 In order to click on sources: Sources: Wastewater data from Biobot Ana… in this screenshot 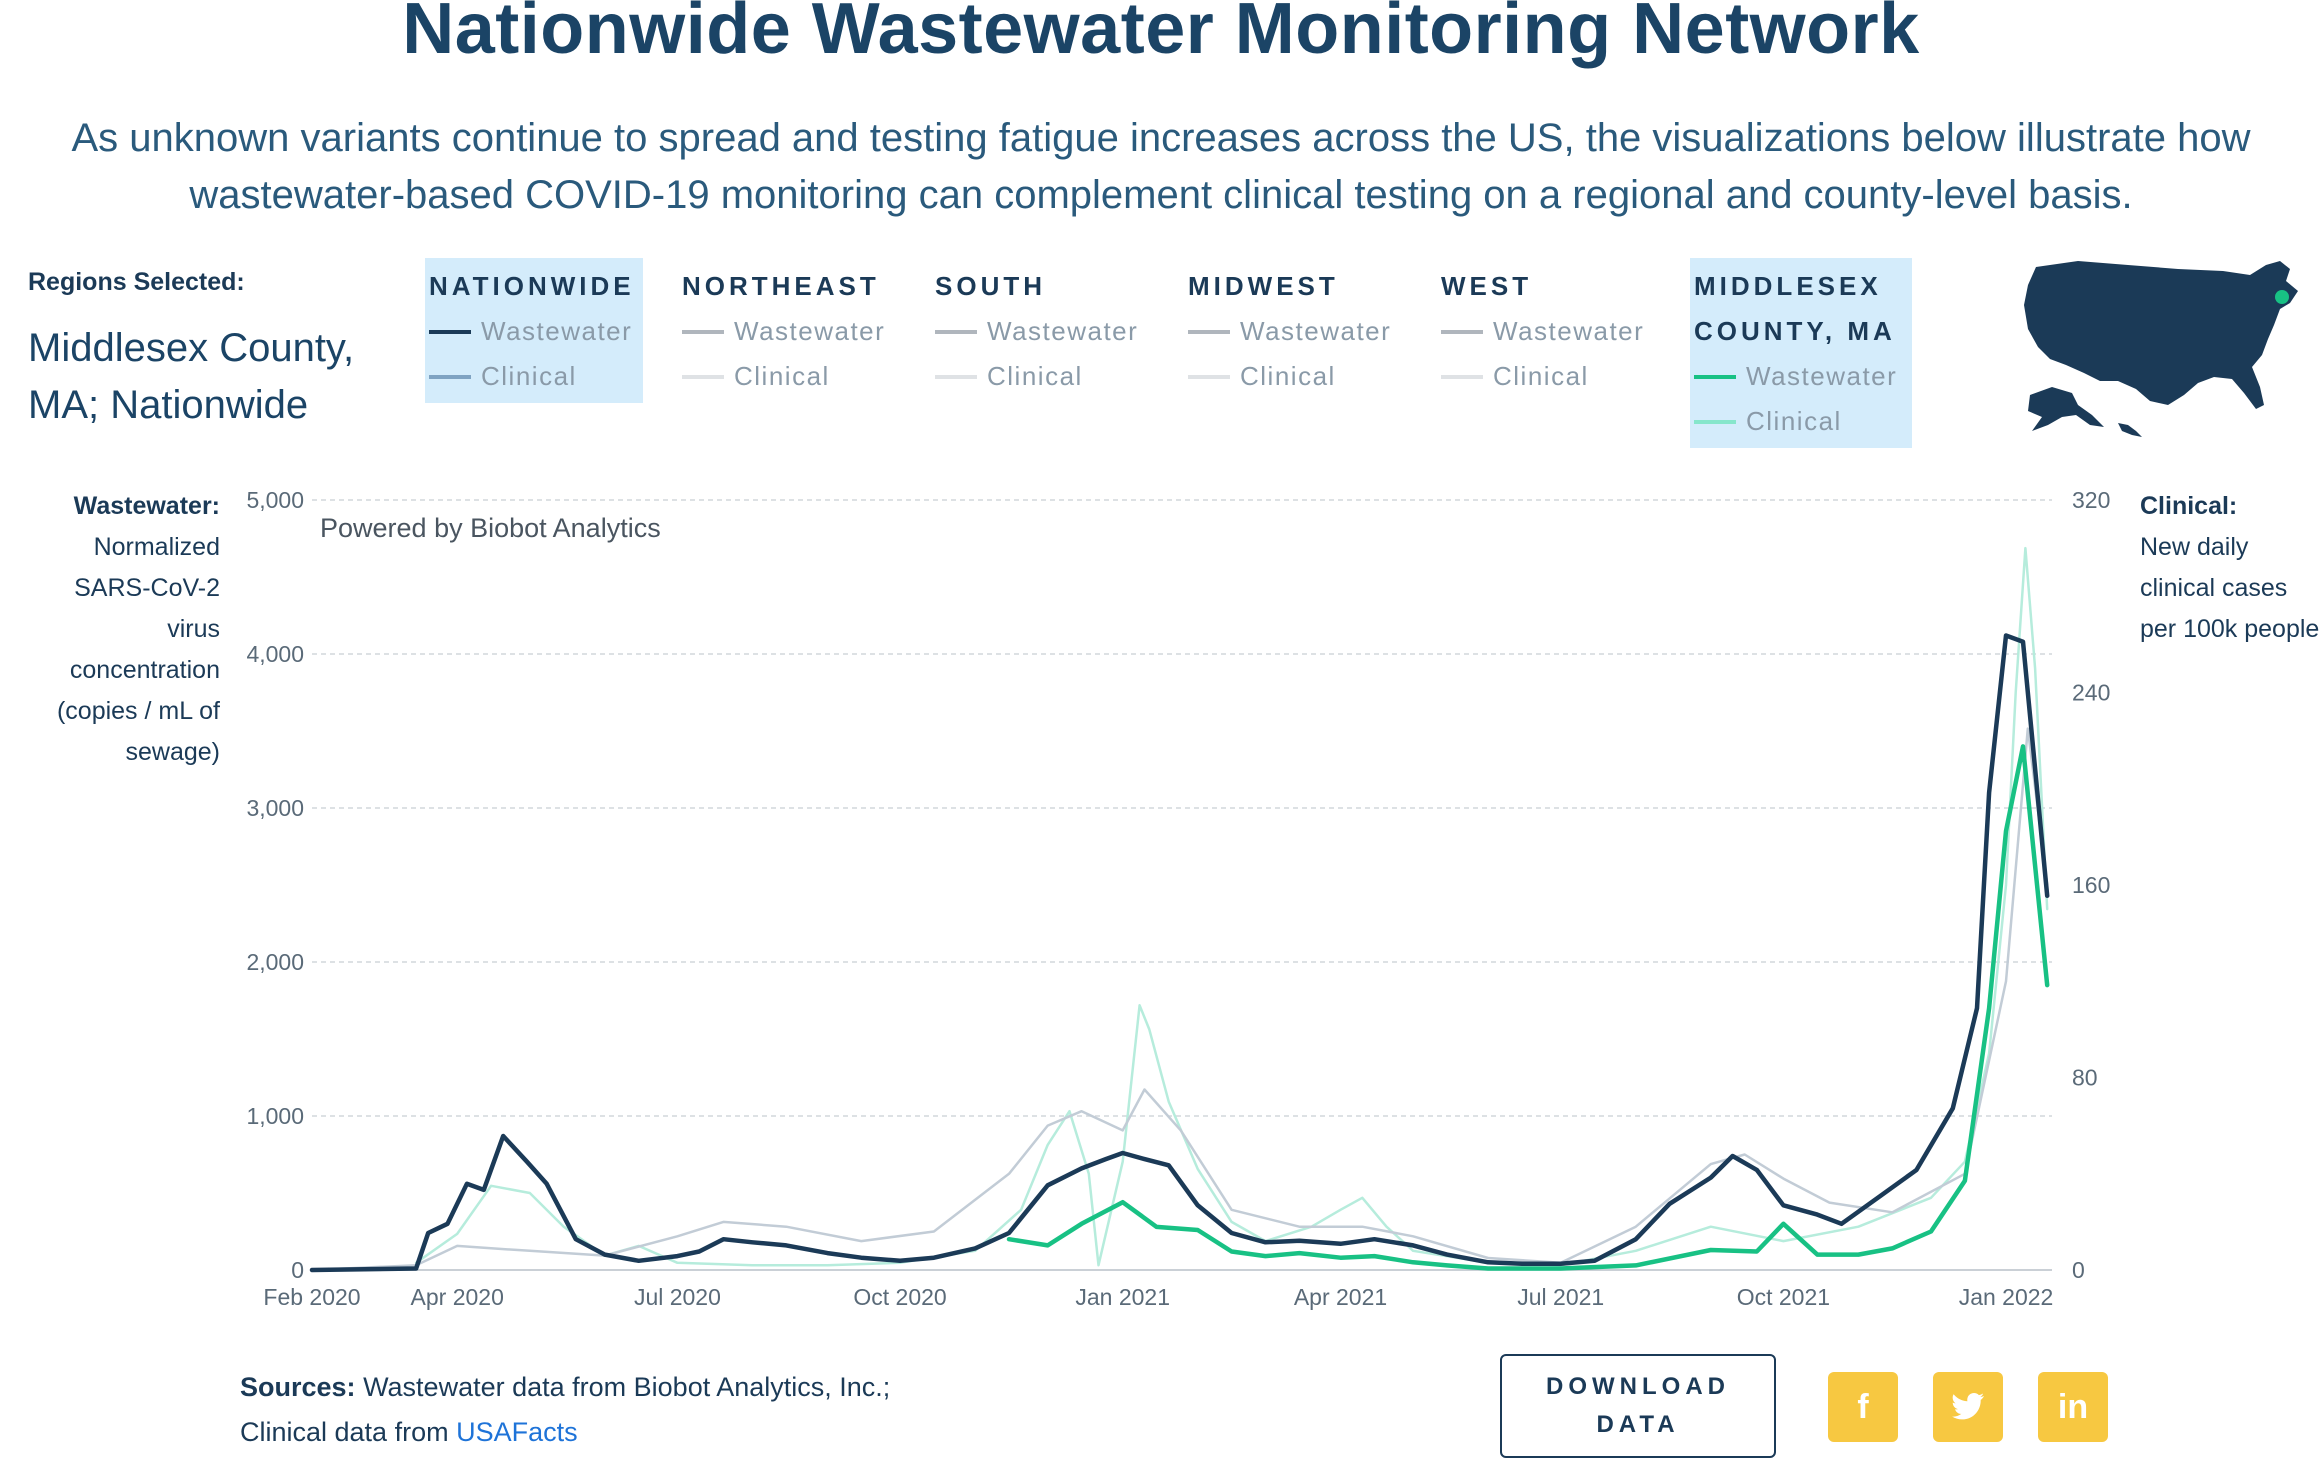, I will do `click(565, 1410)`.